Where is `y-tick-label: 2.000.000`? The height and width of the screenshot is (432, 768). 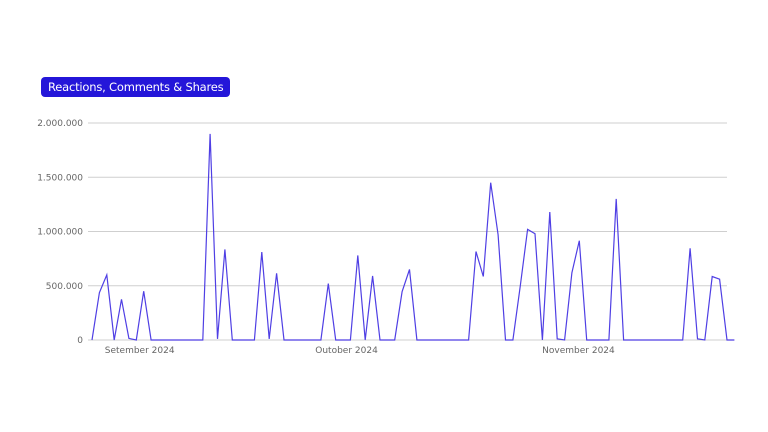
y-tick-label: 2.000.000 is located at coordinates (60, 124).